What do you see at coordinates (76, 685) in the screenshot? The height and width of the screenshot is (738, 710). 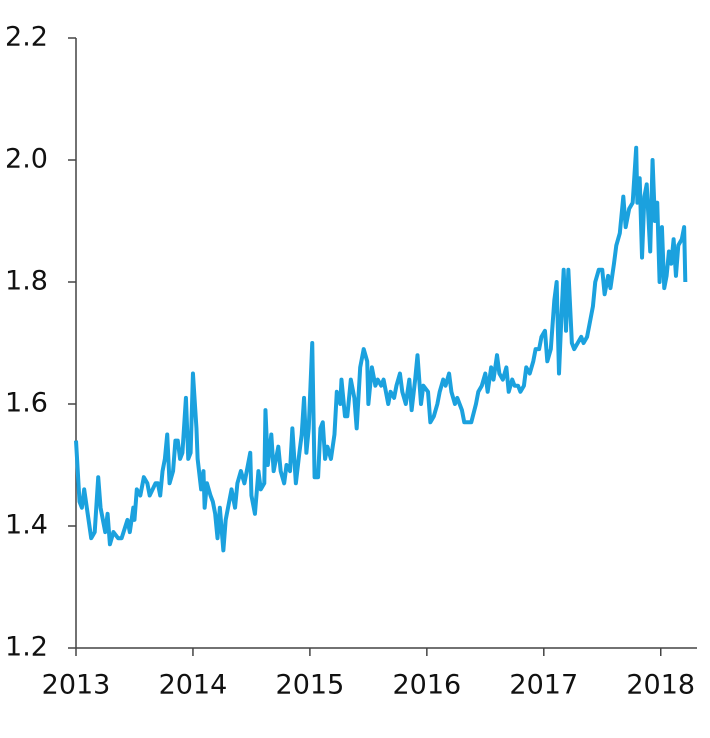 I see `x-tick-label: 2013` at bounding box center [76, 685].